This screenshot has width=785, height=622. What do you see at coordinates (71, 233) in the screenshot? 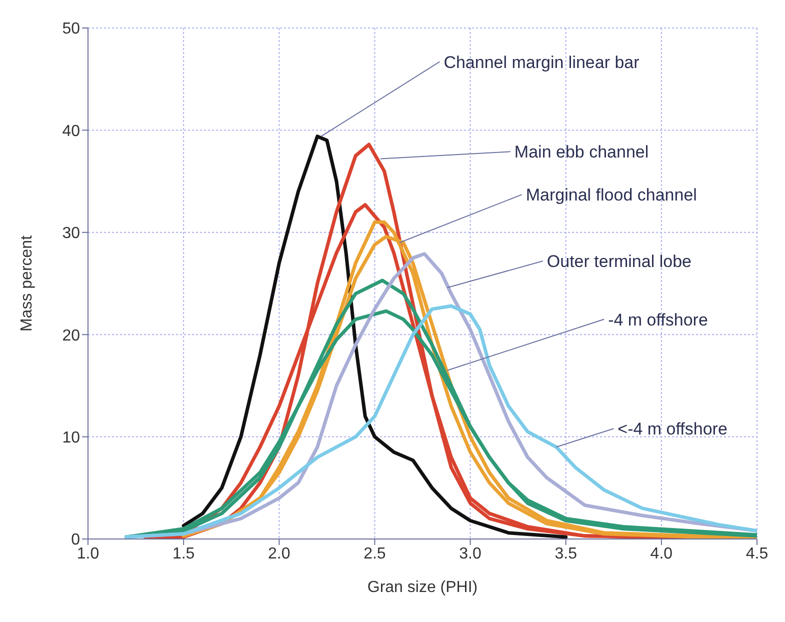
I see `y-tick-label: 30` at bounding box center [71, 233].